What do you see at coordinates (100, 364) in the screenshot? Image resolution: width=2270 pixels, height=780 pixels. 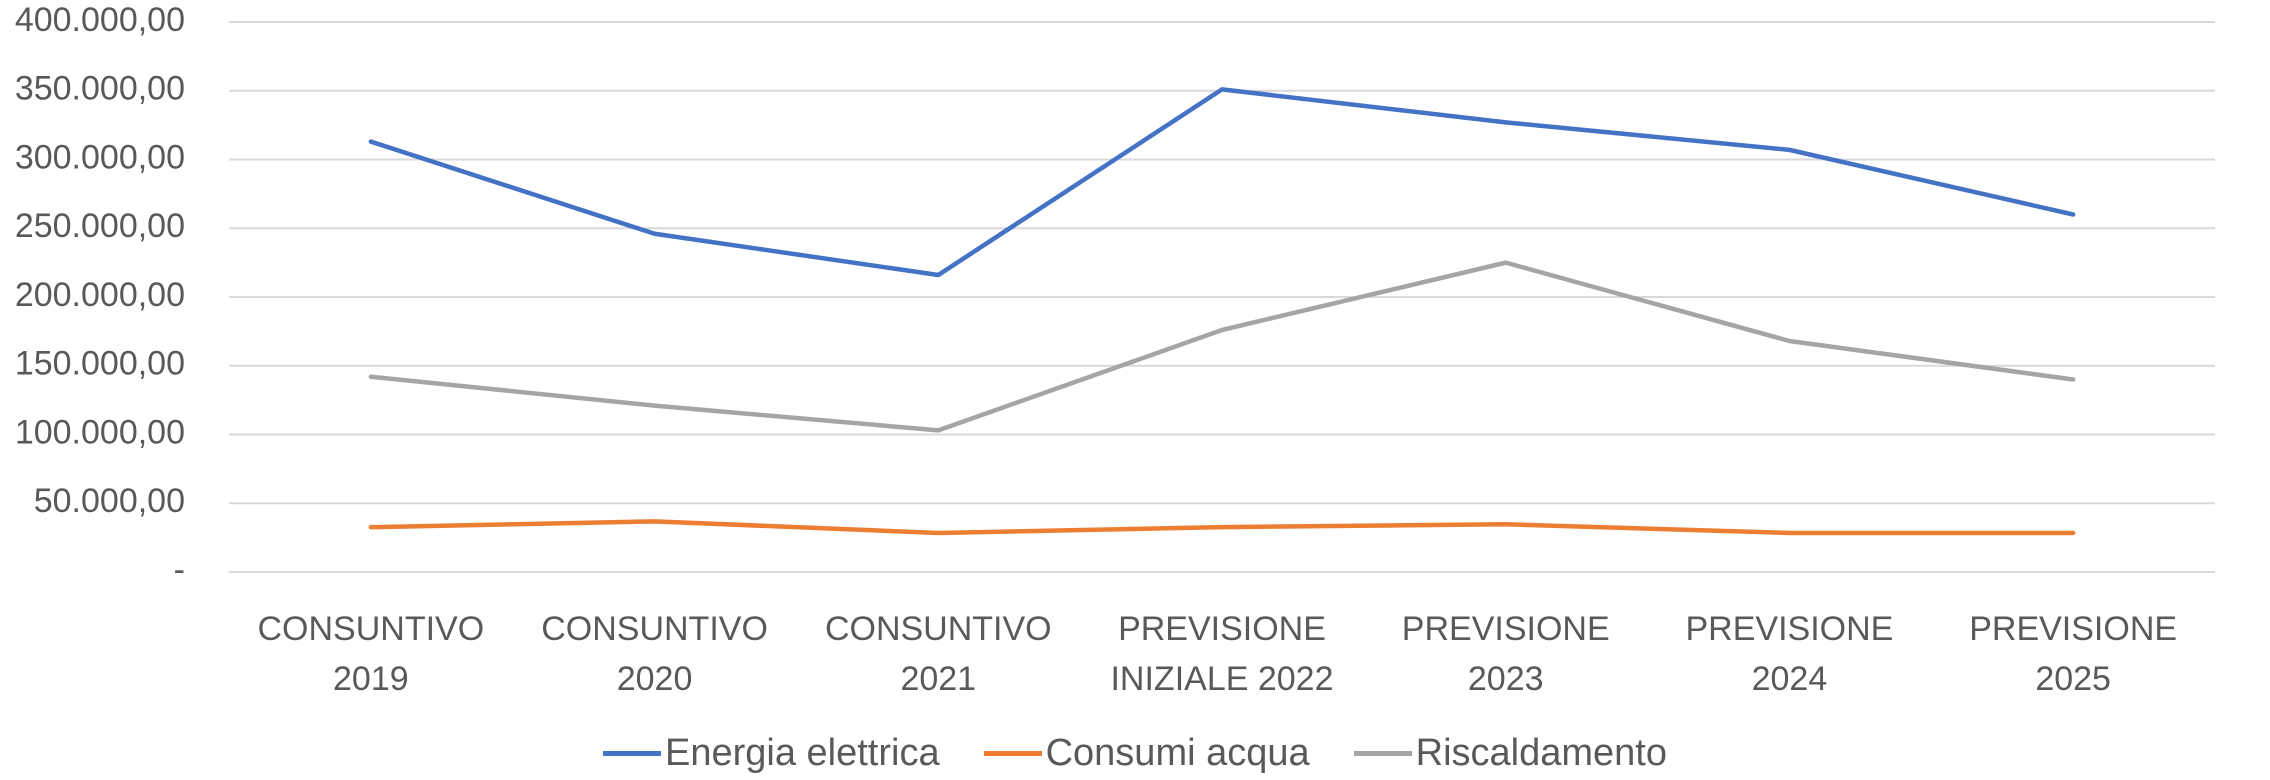 I see `y-tick-label: 150.000,00` at bounding box center [100, 364].